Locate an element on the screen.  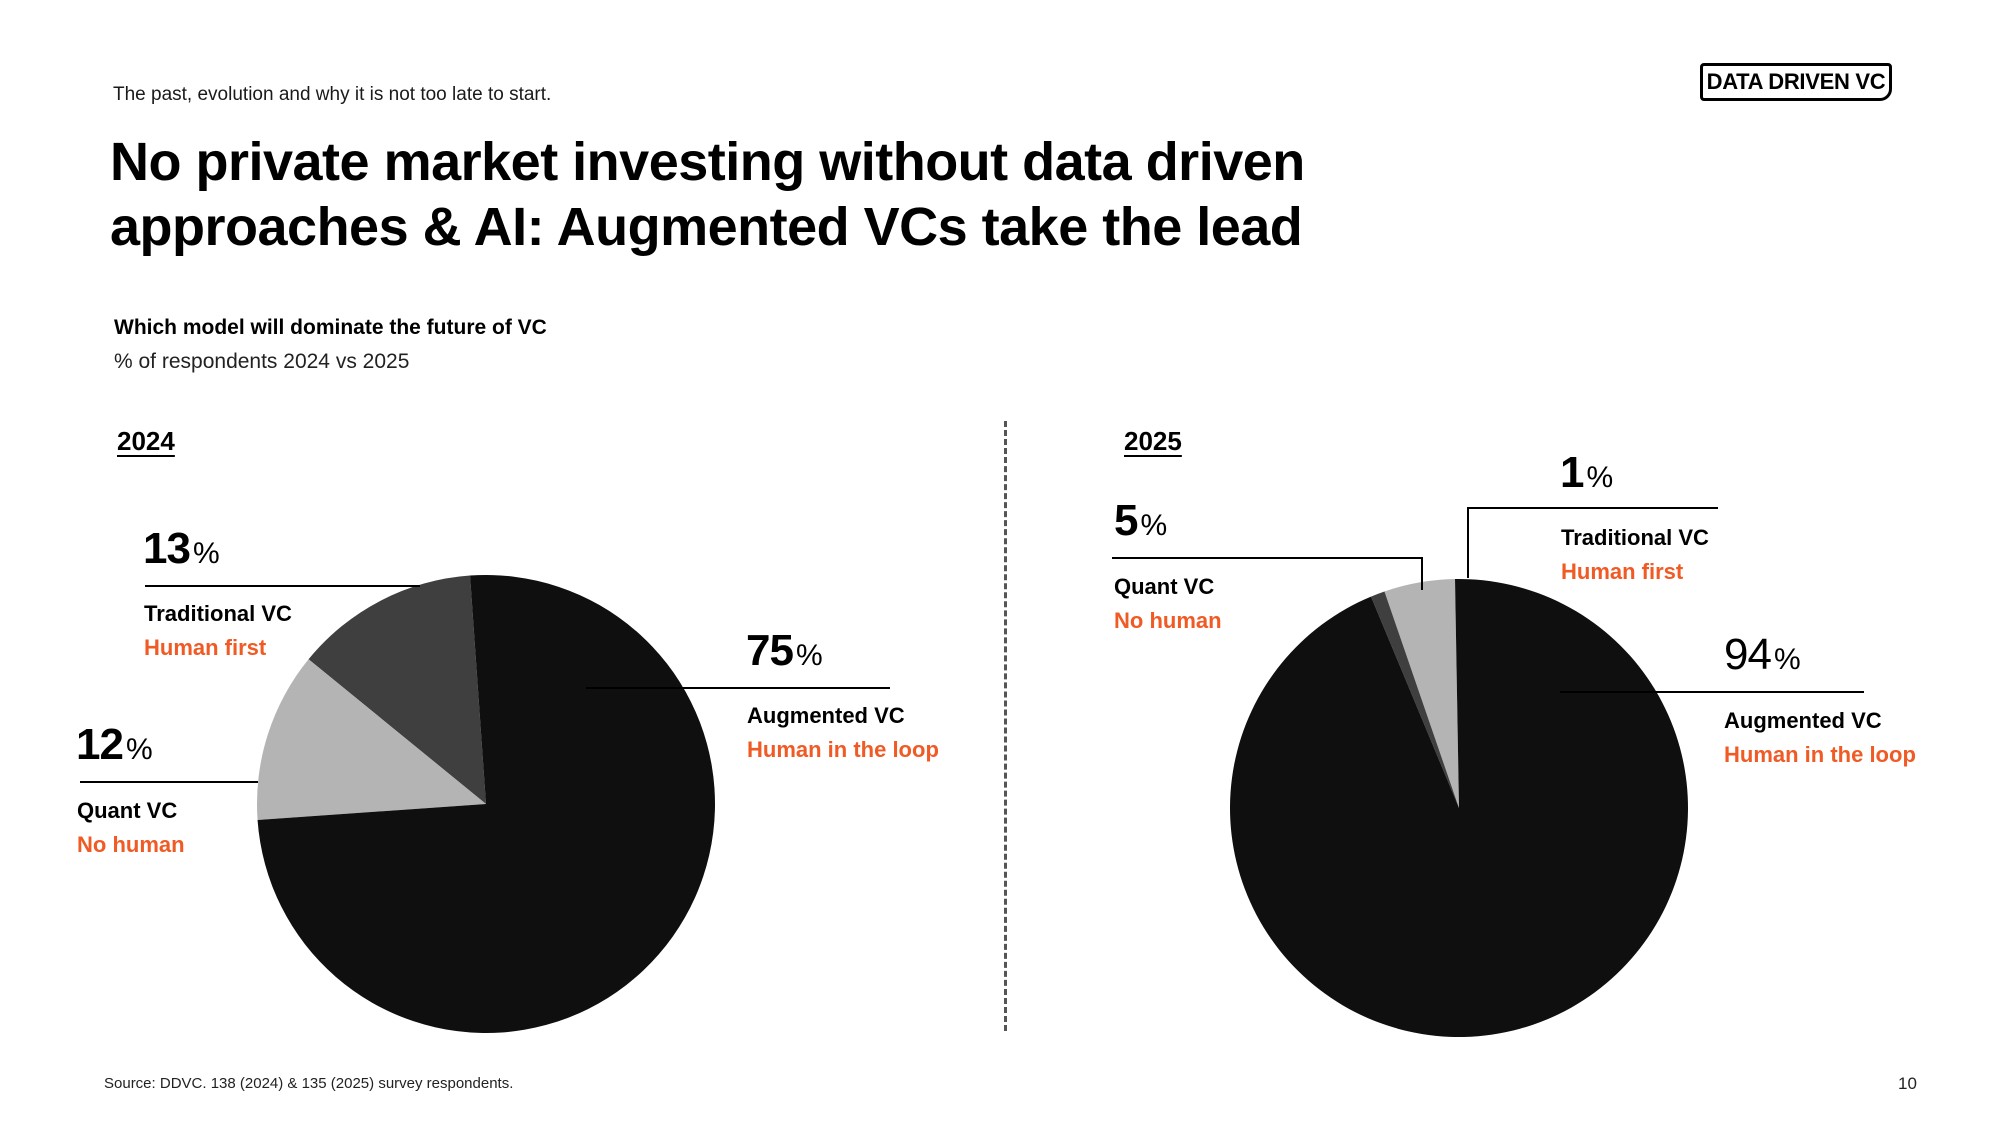
label-2025-quant: Quant VC No human is located at coordinates (1168, 603).